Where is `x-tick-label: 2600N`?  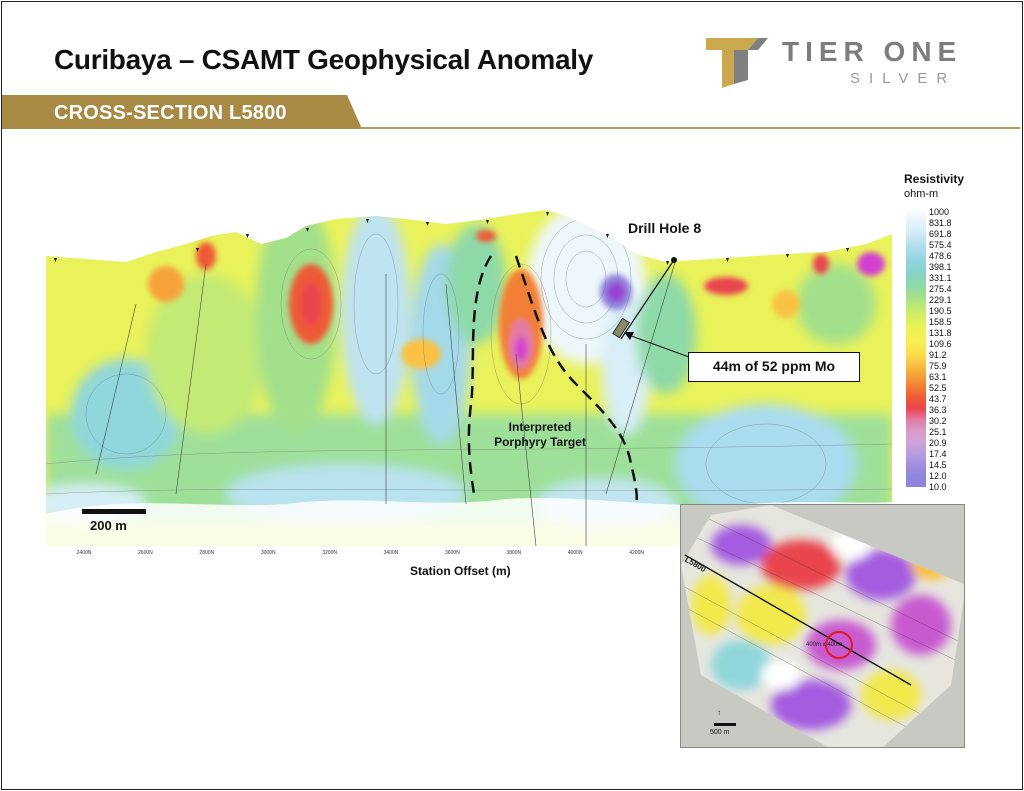 x-tick-label: 2600N is located at coordinates (145, 553).